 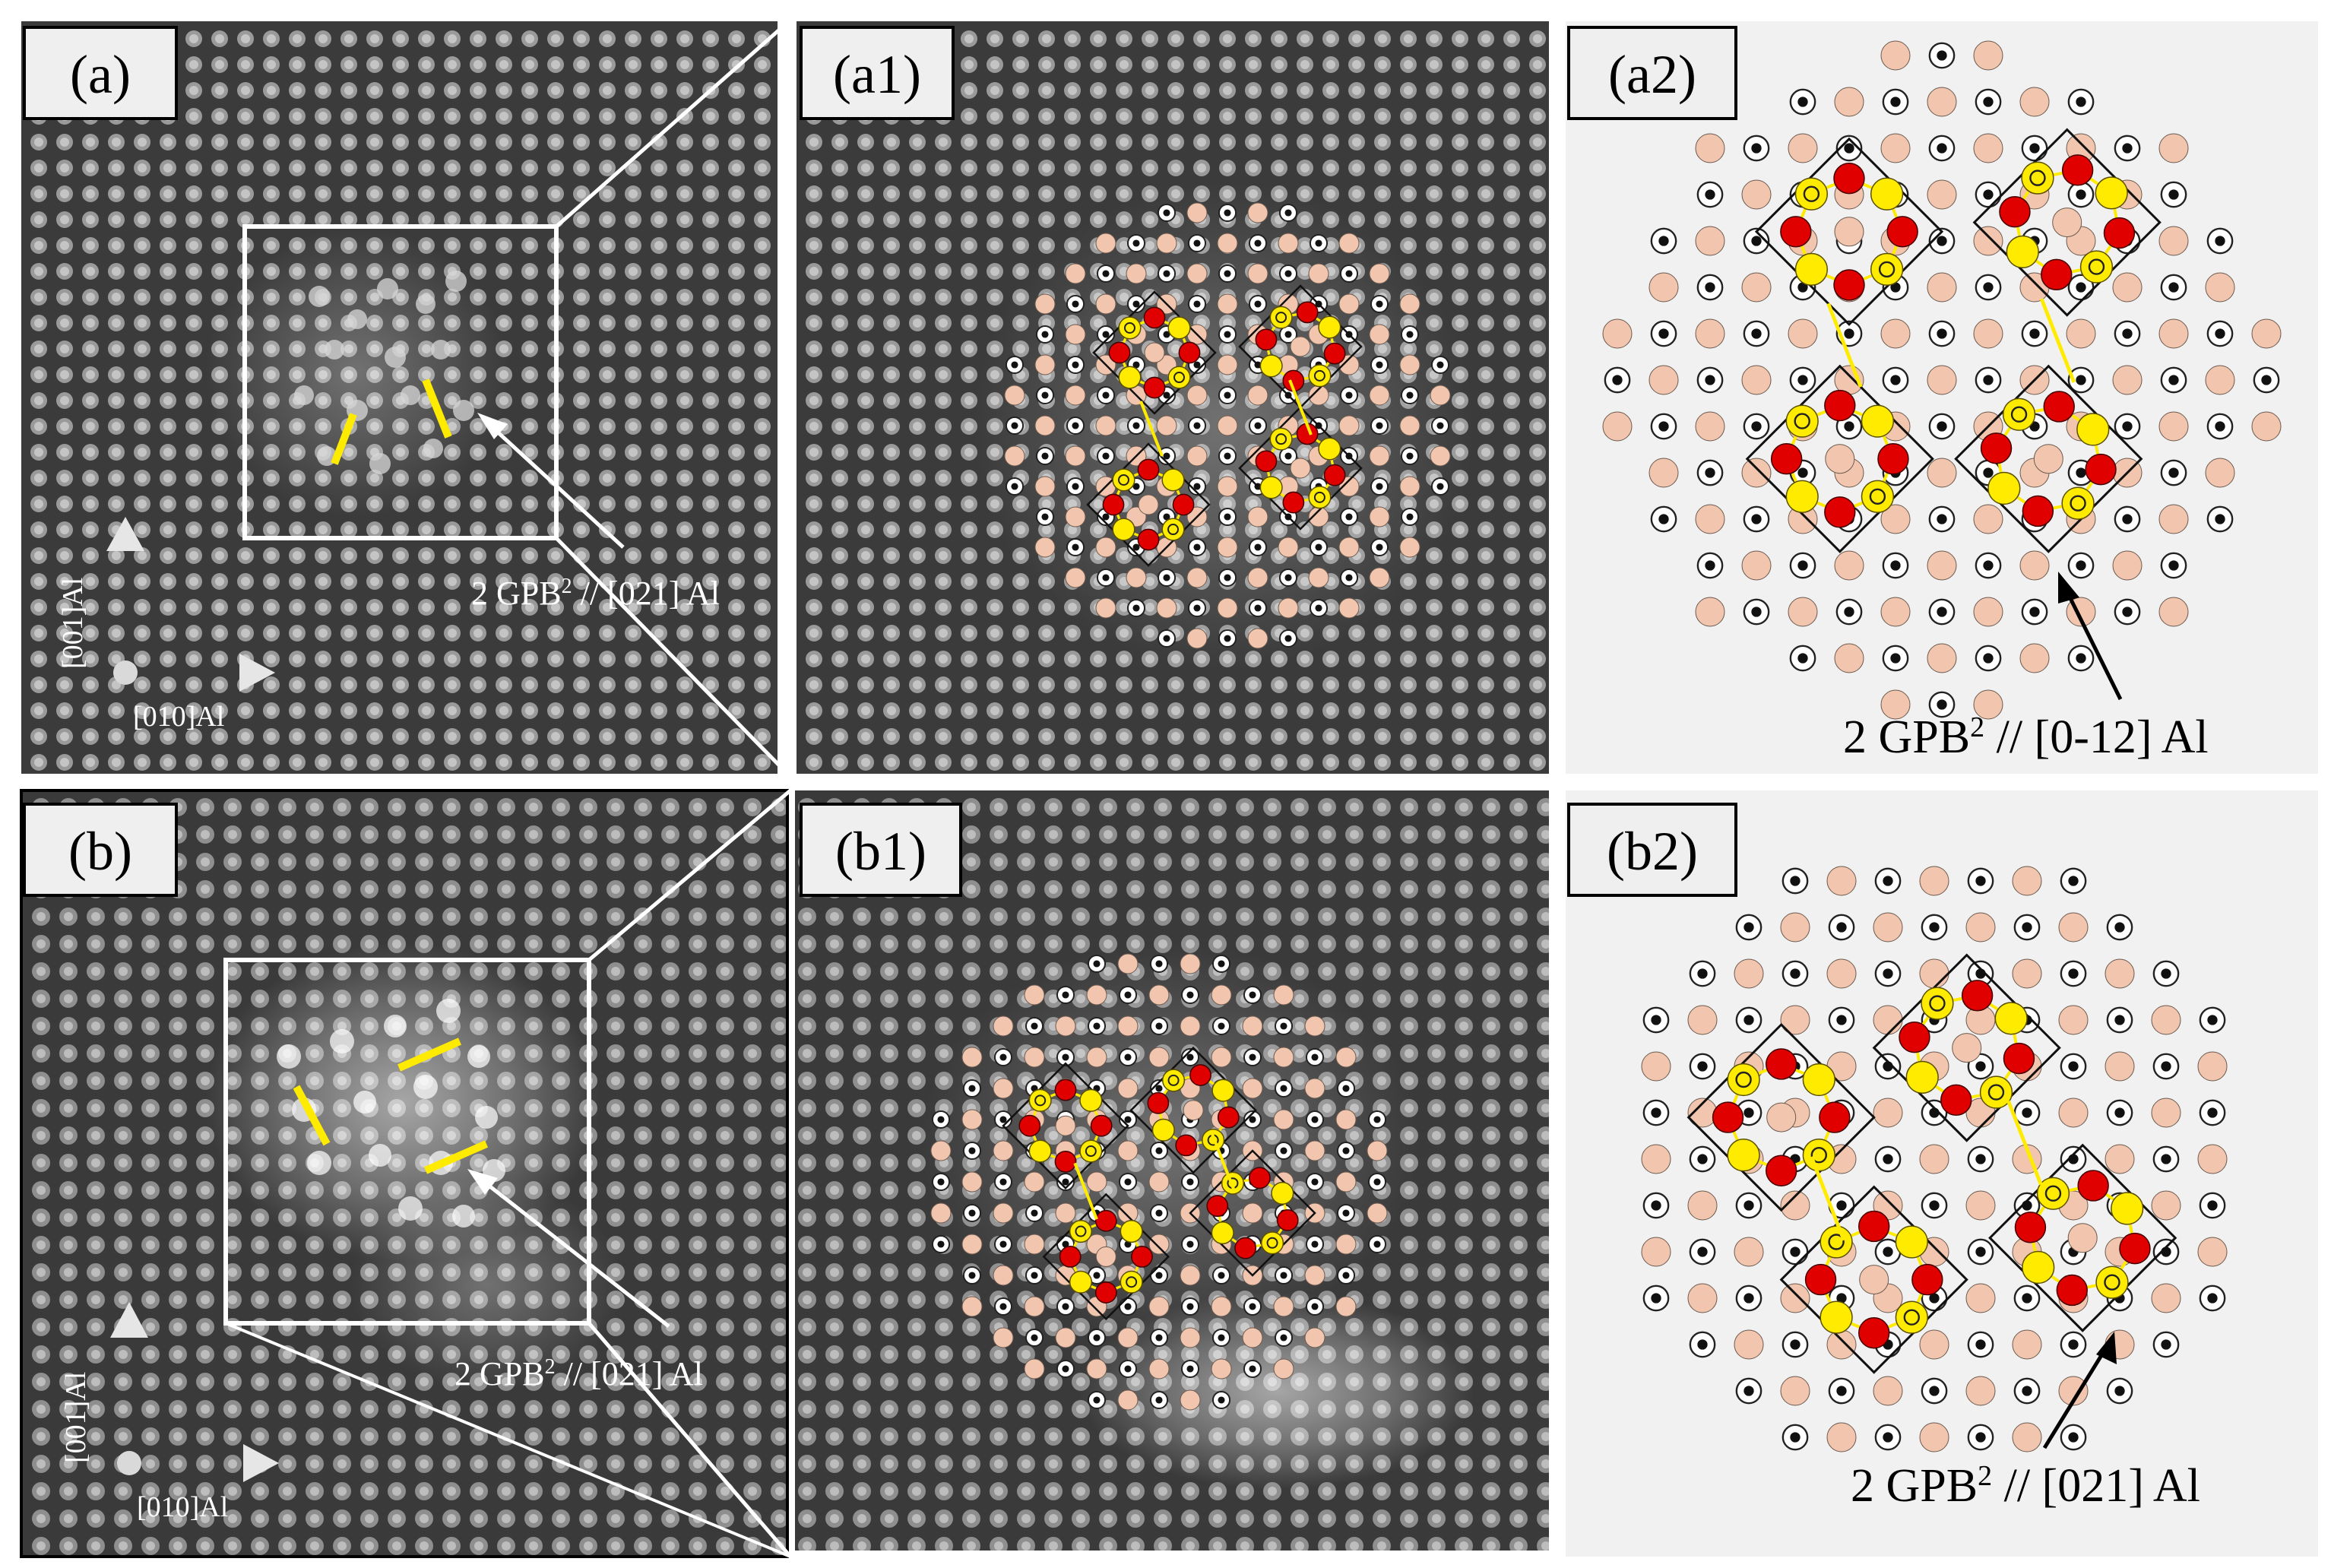 I want to click on panel-label-a1: (a1), so click(x=877, y=74).